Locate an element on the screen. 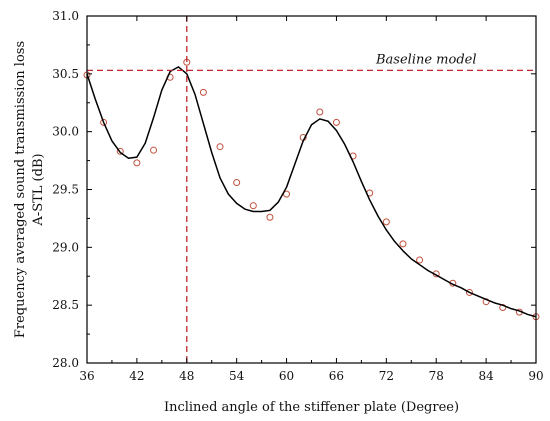 The height and width of the screenshot is (421, 550). x-tick-label: 60 is located at coordinates (286, 376).